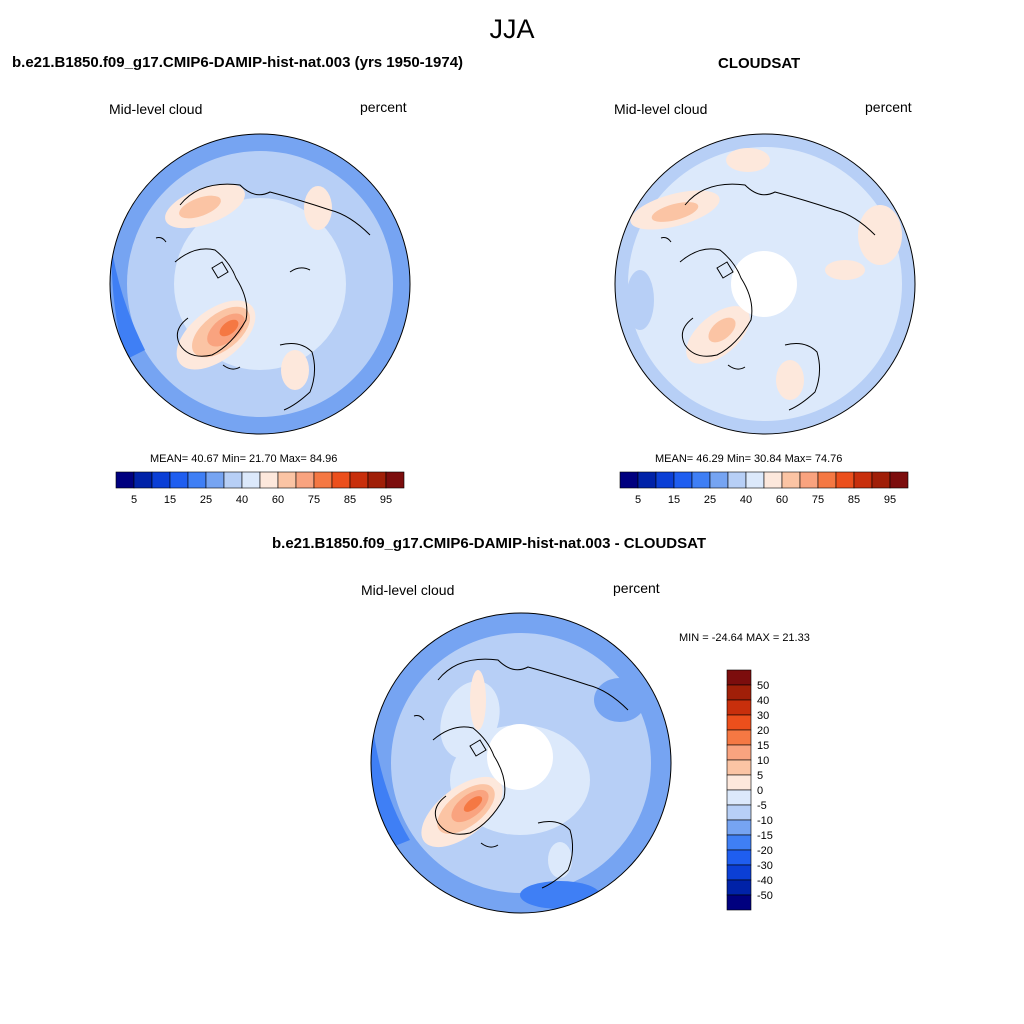 Image resolution: width=1024 pixels, height=1024 pixels. Describe the element at coordinates (765, 836) in the screenshot. I see `diff-colorbar-tick-label: -15` at that location.